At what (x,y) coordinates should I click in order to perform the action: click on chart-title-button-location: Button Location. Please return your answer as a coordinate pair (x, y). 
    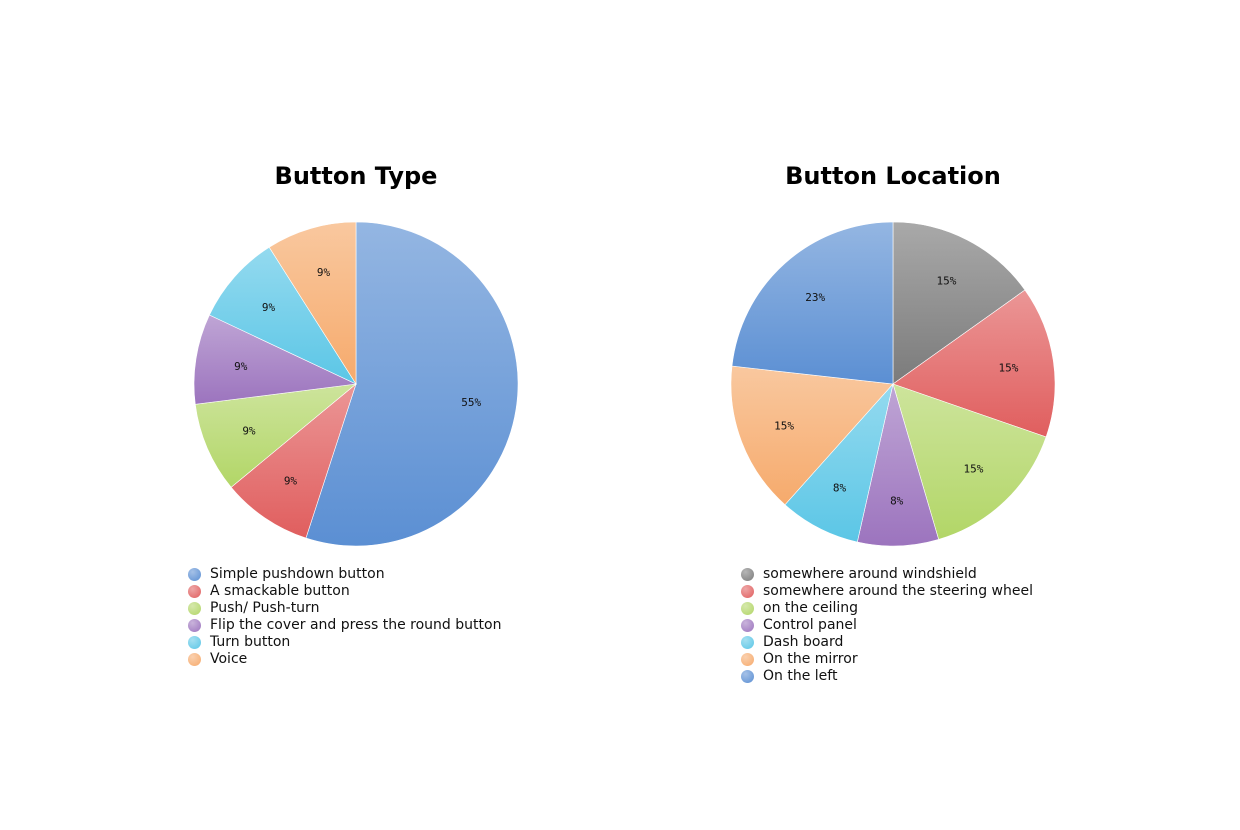
    Looking at the image, I should click on (893, 176).